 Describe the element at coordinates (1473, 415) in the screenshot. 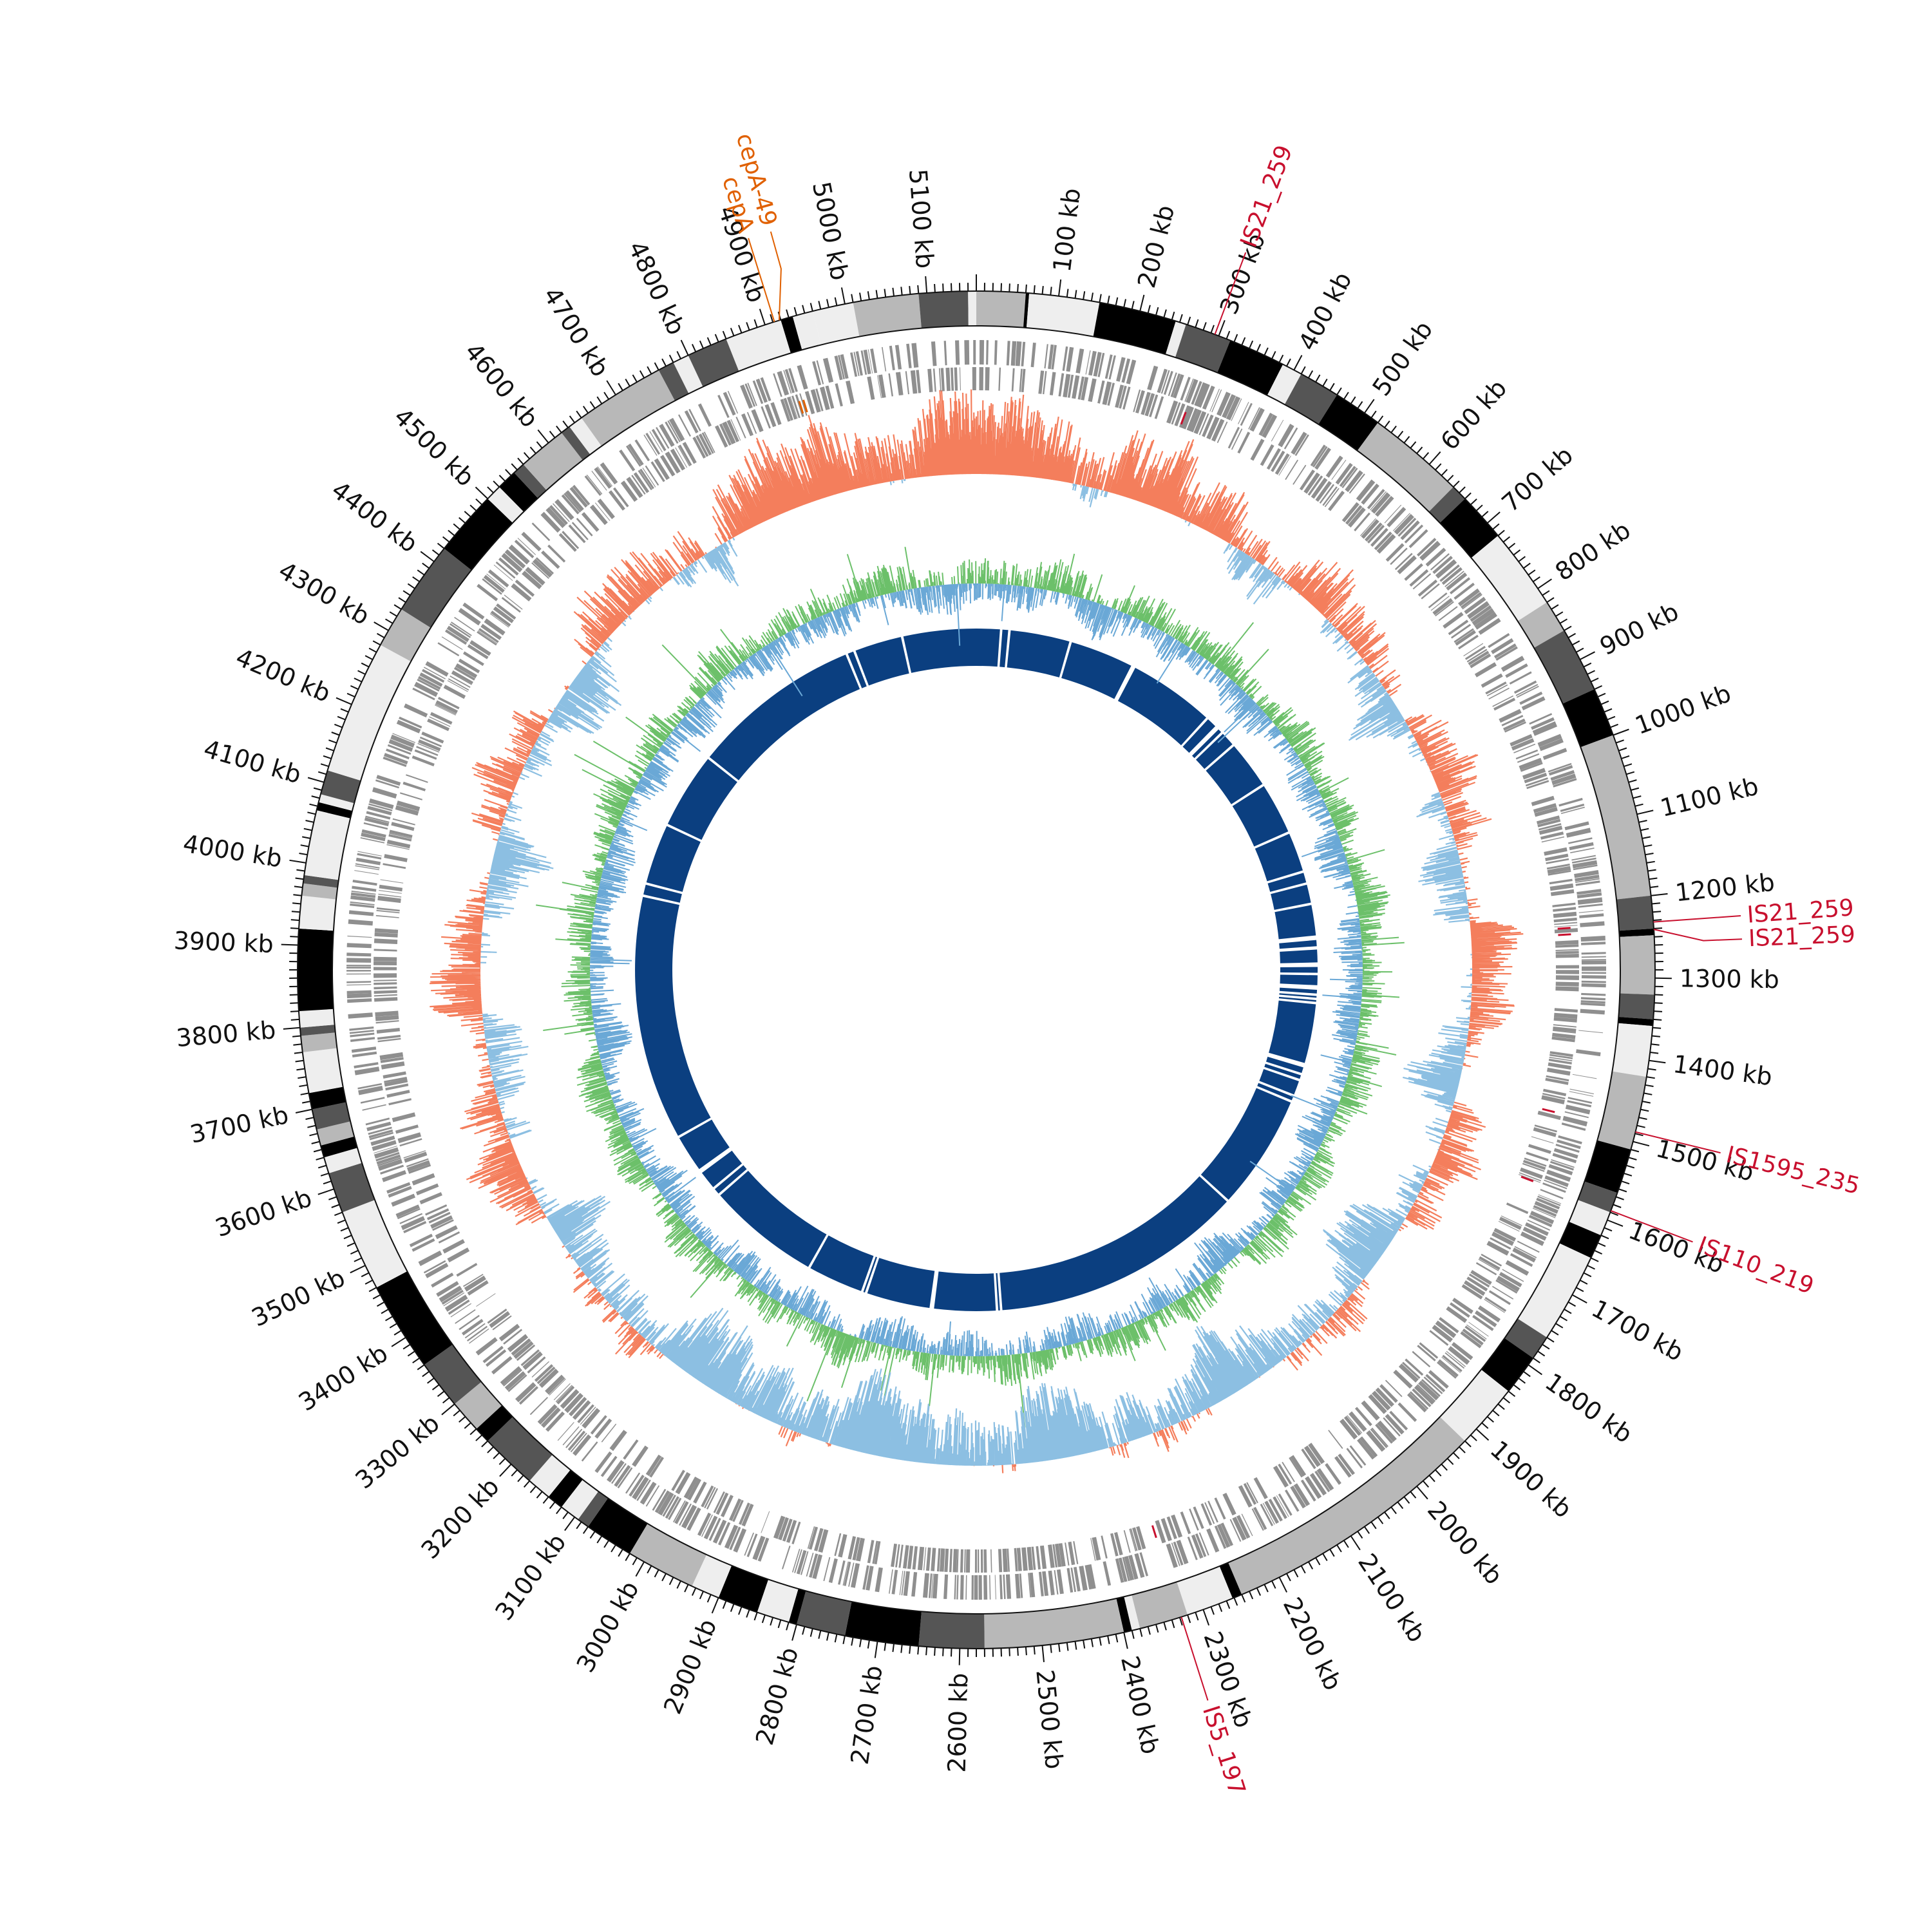

I see `tick-label: 600 kb` at that location.